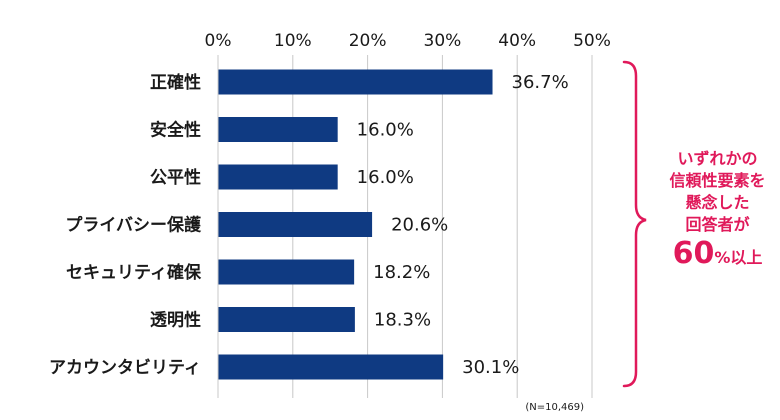  What do you see at coordinates (134, 272) in the screenshot?
I see `category-label: セキュリティ確保` at bounding box center [134, 272].